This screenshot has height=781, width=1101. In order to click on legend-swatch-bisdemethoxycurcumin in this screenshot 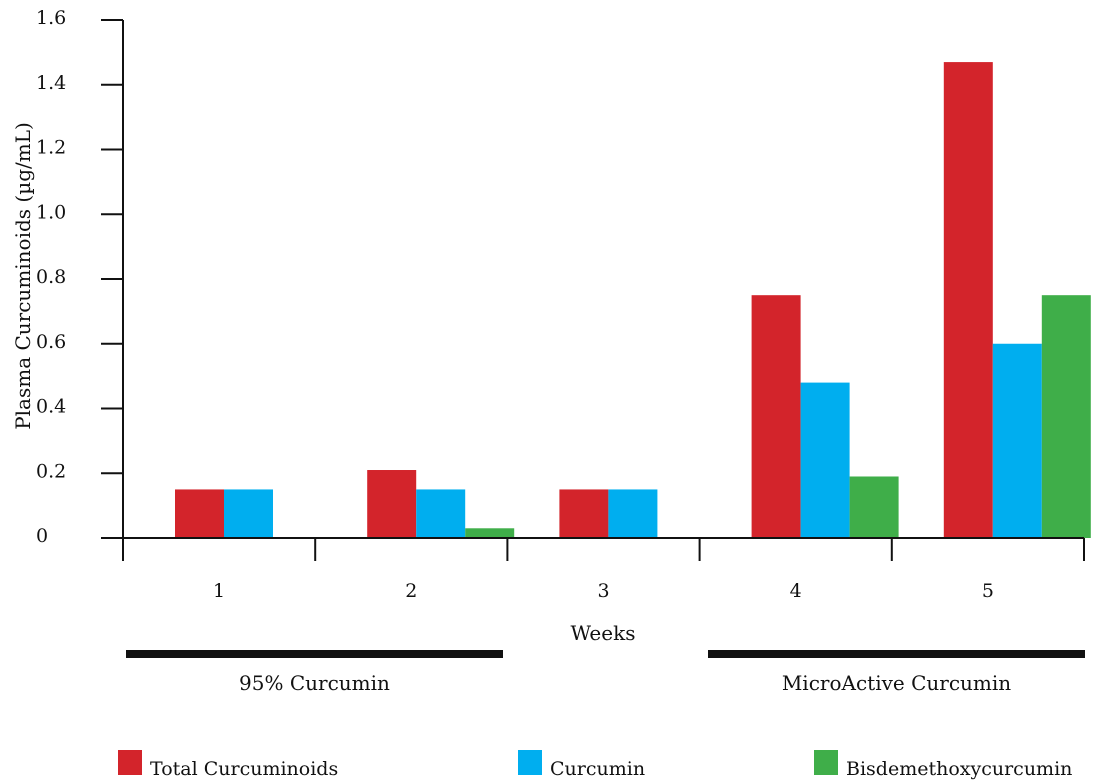, I will do `click(826, 762)`.